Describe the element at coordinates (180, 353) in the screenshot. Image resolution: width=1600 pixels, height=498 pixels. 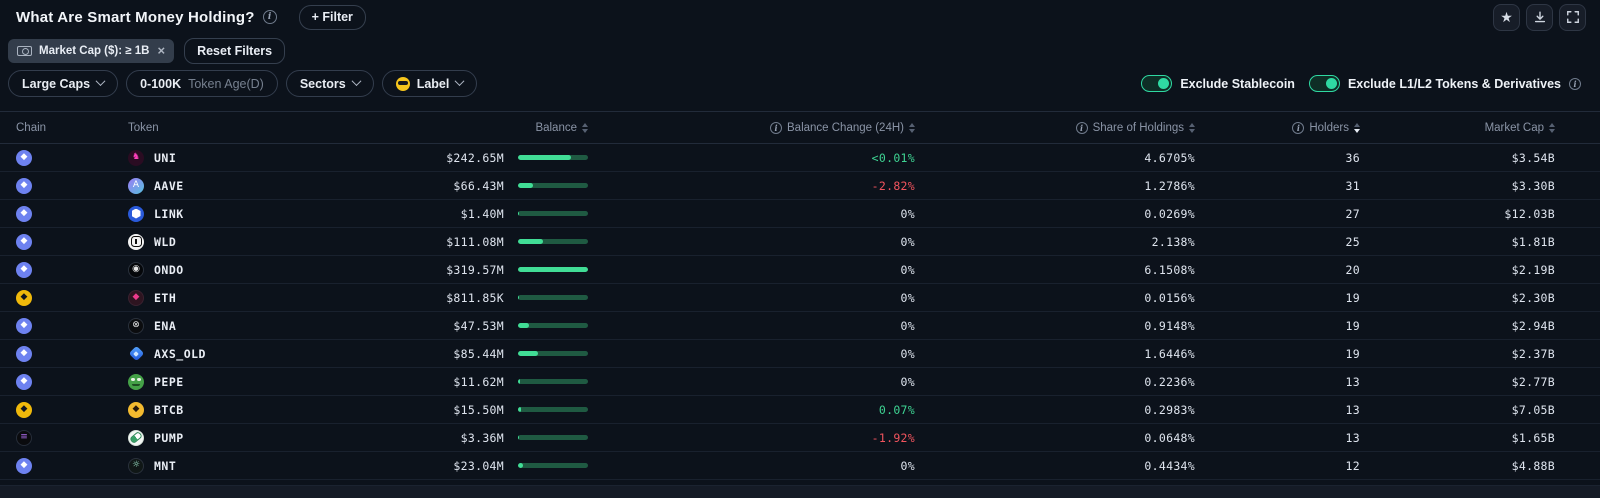
I see `token-symbol: AXS_OLD` at that location.